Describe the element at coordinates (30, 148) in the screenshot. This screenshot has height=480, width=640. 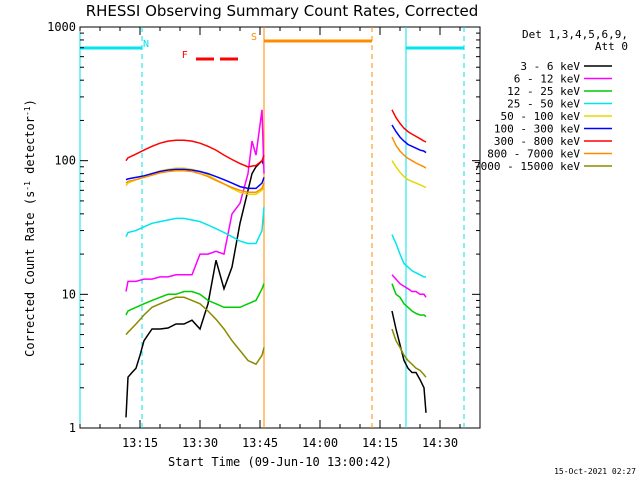
I see `y-axis-label-mid: detector` at that location.